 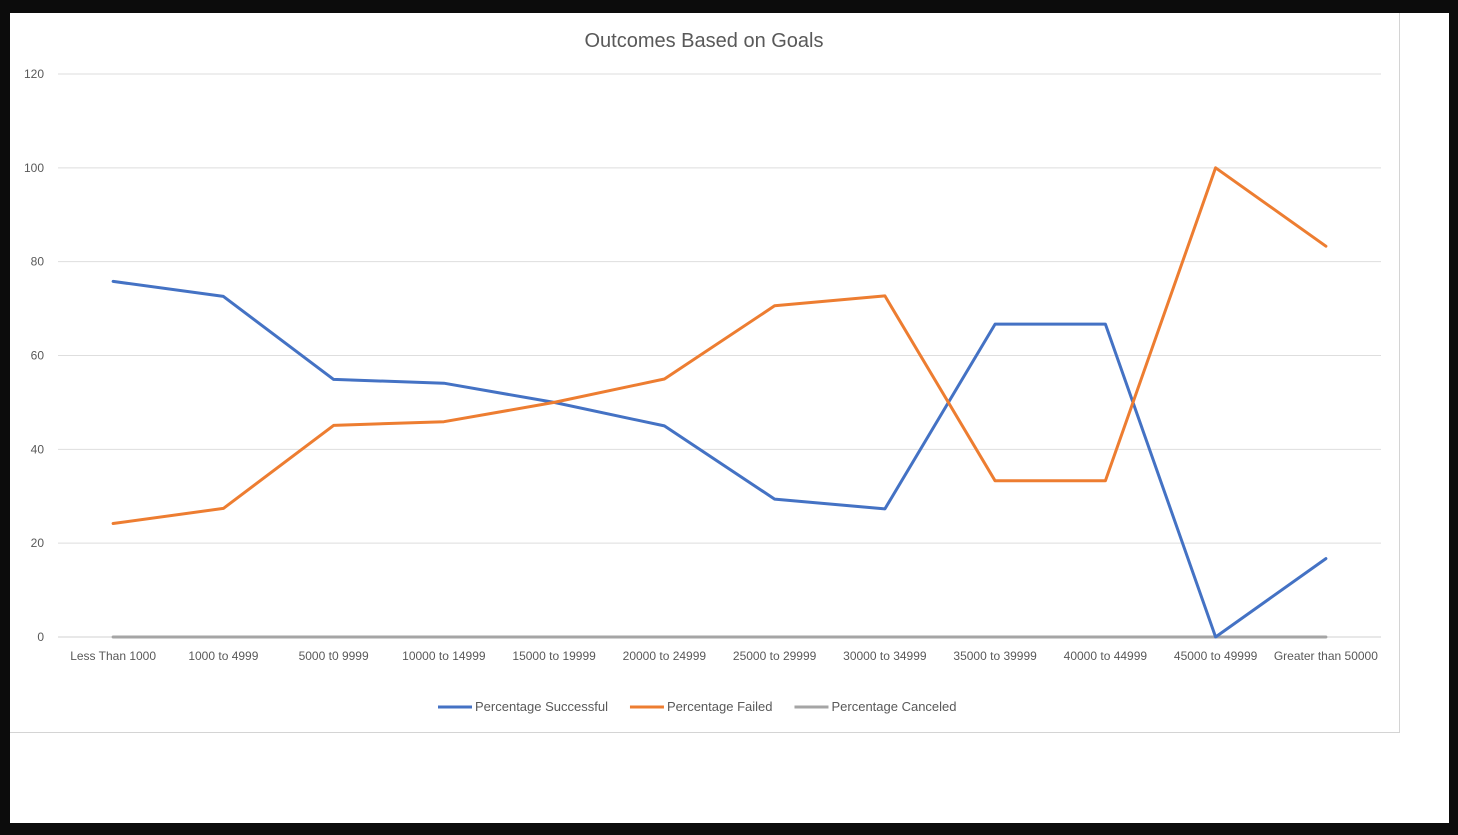 I want to click on y-tick-label: 0, so click(x=40, y=637).